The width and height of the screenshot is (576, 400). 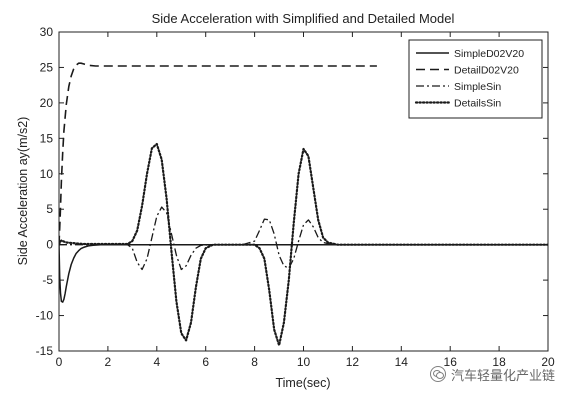 I want to click on y-tick-label: -10, so click(x=45, y=316).